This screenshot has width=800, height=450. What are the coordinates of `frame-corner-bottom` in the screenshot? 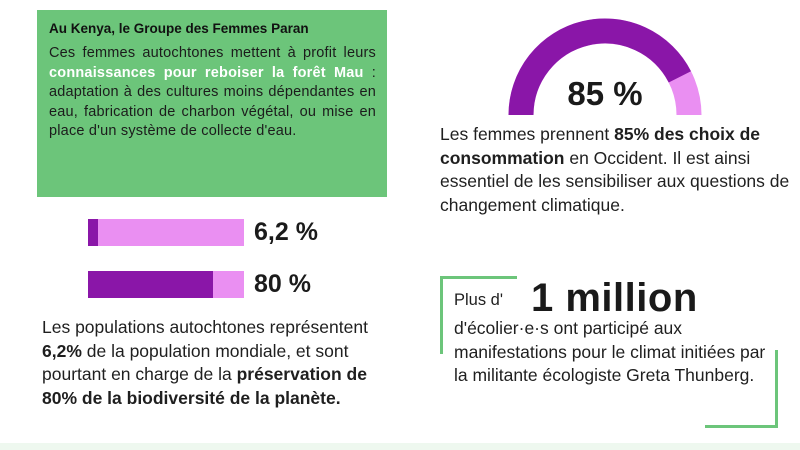 It's located at (741, 426).